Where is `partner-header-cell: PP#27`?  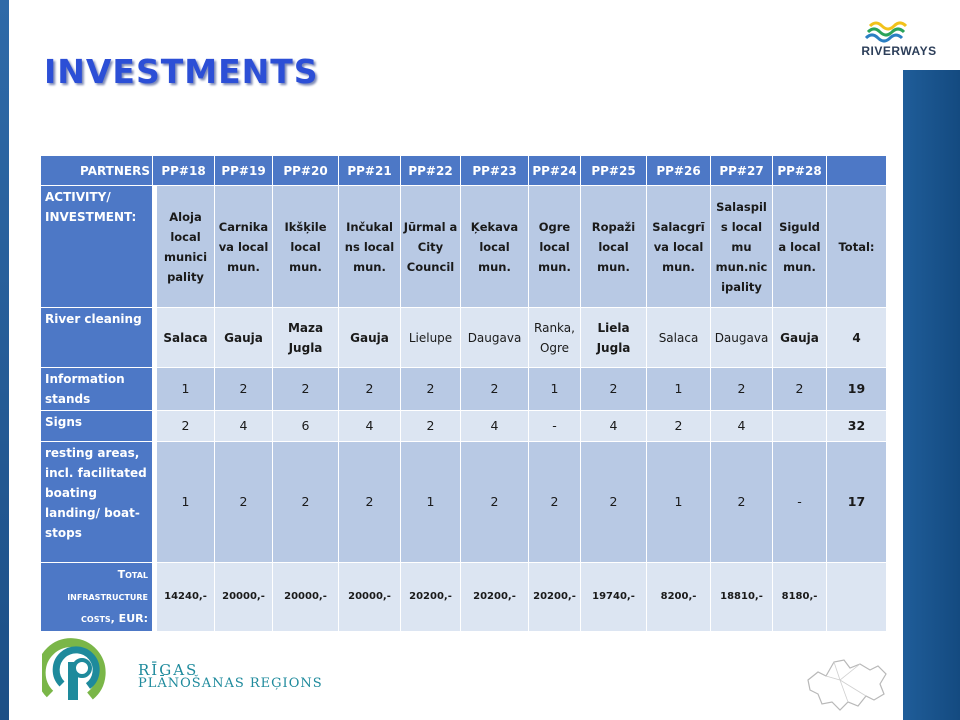
partner-header-cell: PP#27 is located at coordinates (741, 170).